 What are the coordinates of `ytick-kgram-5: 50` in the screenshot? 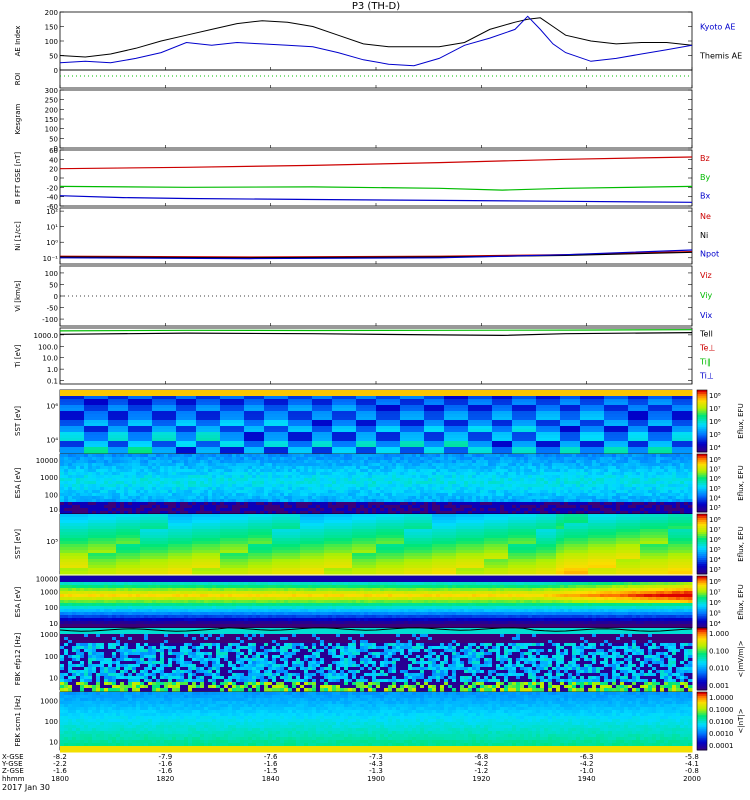 It's located at (53, 139).